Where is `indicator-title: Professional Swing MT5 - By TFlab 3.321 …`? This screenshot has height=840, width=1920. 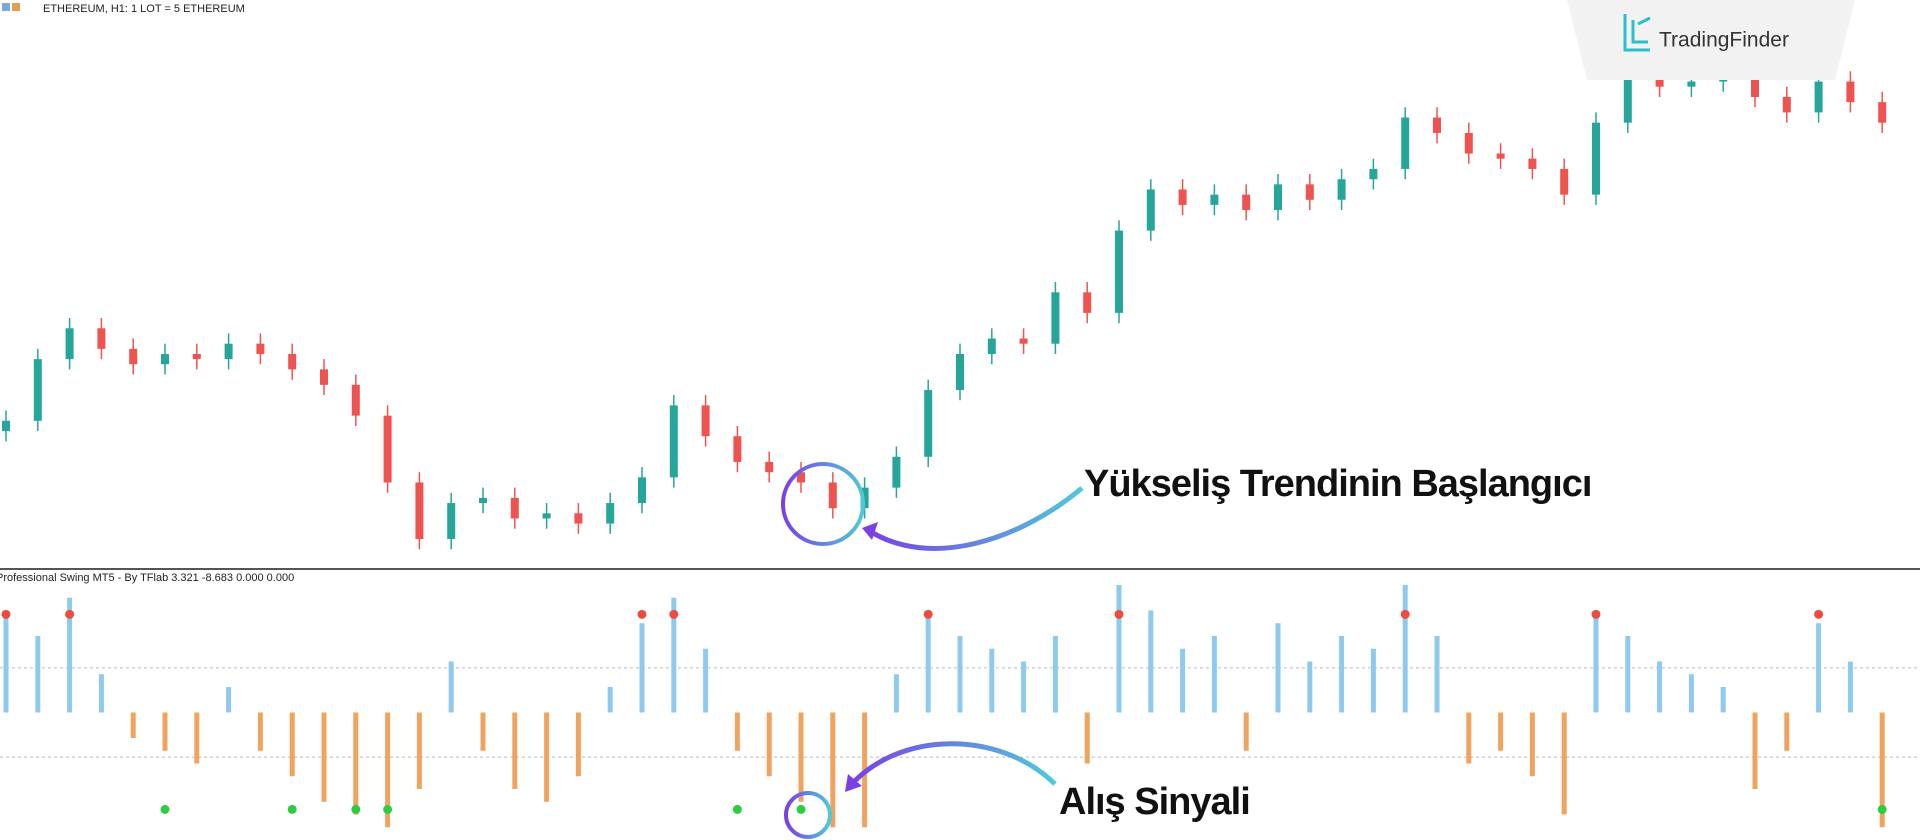
indicator-title: Professional Swing MT5 - By TFlab 3.321 … is located at coordinates (147, 578).